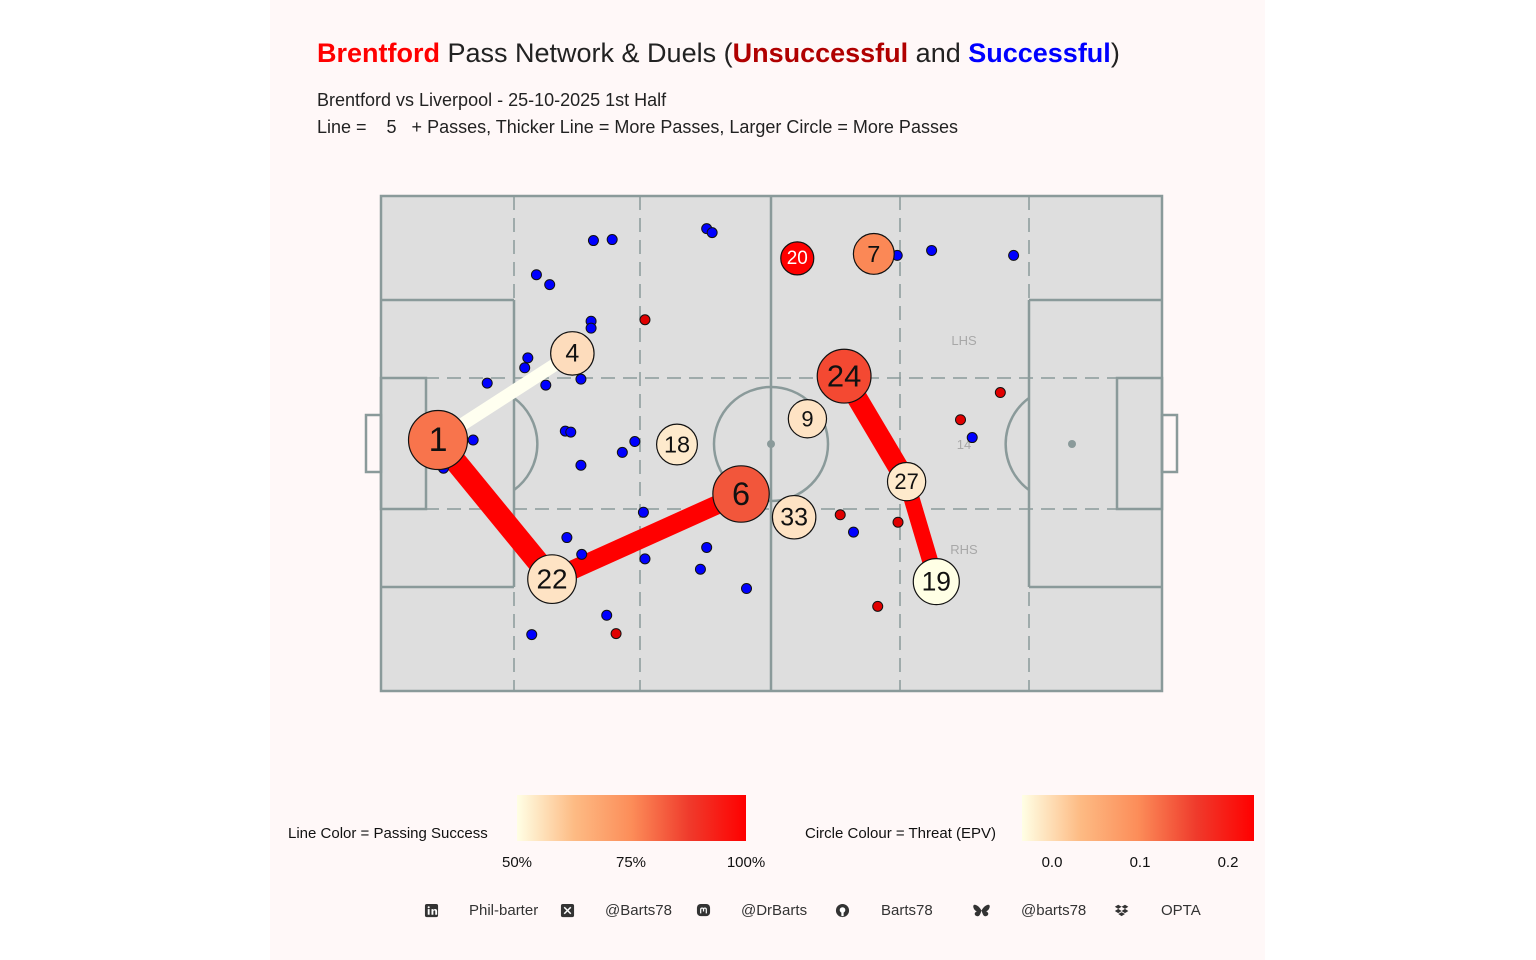 The image size is (1536, 960). Describe the element at coordinates (820, 53) in the screenshot. I see `title-unsuccessful: Unsuccessful` at that location.